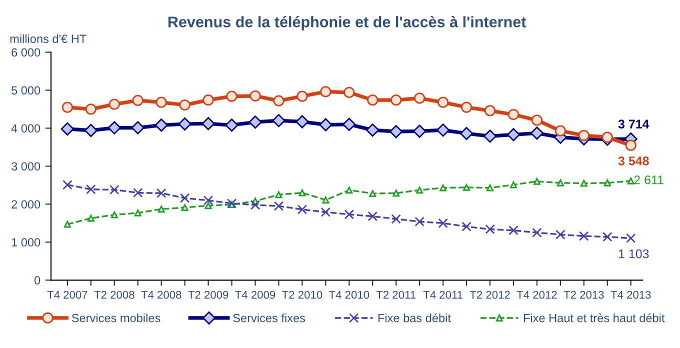 The image size is (680, 348). What do you see at coordinates (536, 294) in the screenshot?
I see `x-tick-label: T4 2012` at bounding box center [536, 294].